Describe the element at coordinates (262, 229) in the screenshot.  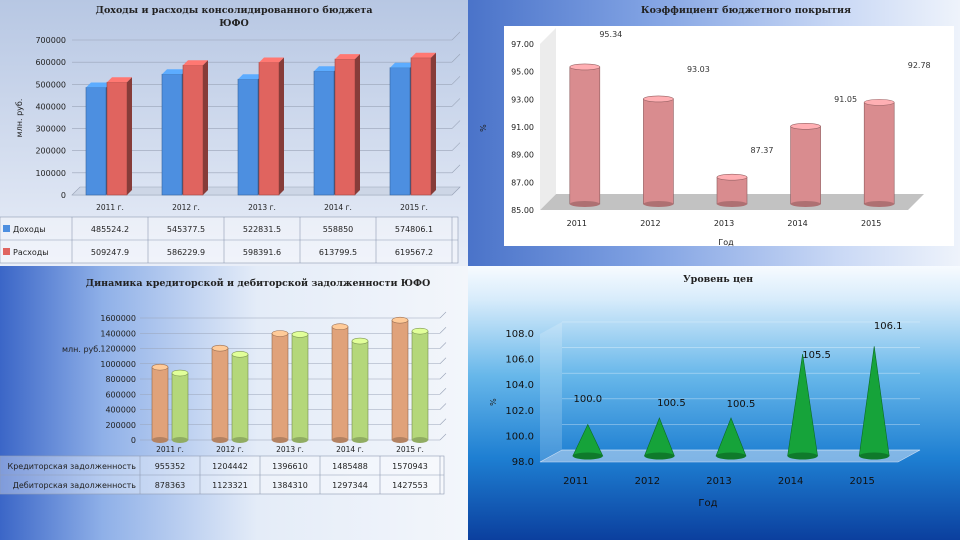
I see `budget-table-value: 522831.5` at that location.